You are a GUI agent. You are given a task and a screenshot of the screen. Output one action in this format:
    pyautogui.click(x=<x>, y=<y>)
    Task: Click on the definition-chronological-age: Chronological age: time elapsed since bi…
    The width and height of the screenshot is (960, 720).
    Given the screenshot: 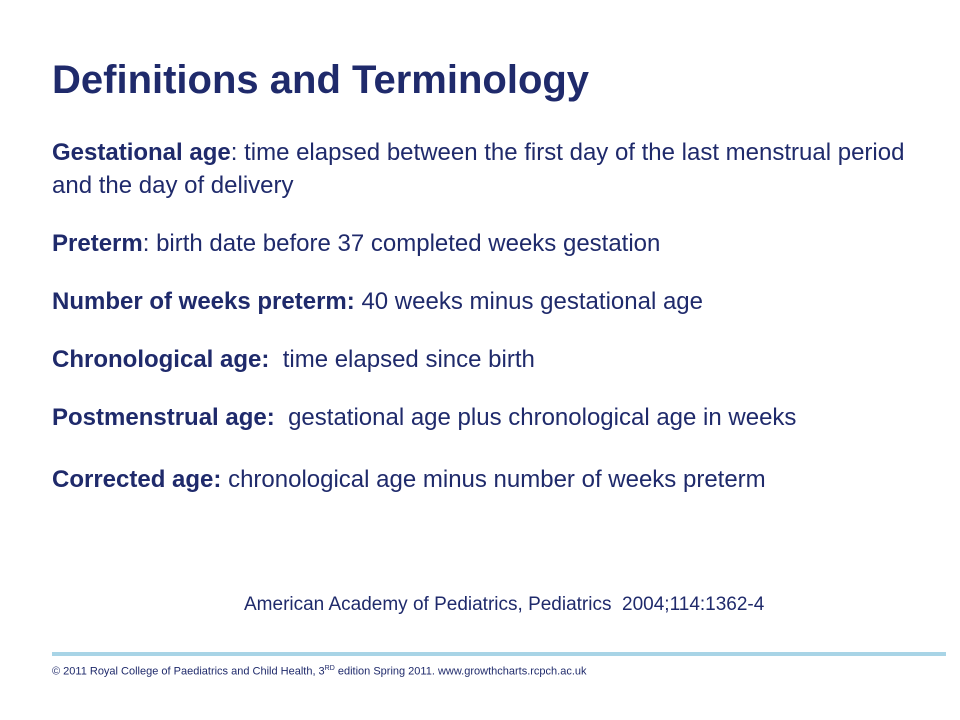 What is the action you would take?
    pyautogui.click(x=486, y=359)
    